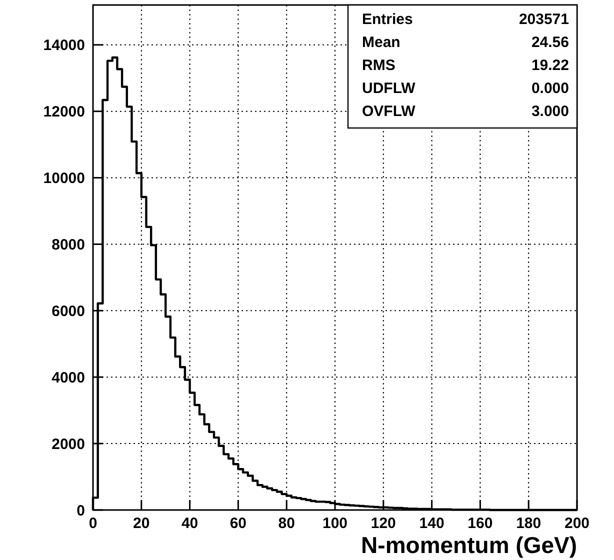  Describe the element at coordinates (550, 65) in the screenshot. I see `annotation: 19.22` at that location.